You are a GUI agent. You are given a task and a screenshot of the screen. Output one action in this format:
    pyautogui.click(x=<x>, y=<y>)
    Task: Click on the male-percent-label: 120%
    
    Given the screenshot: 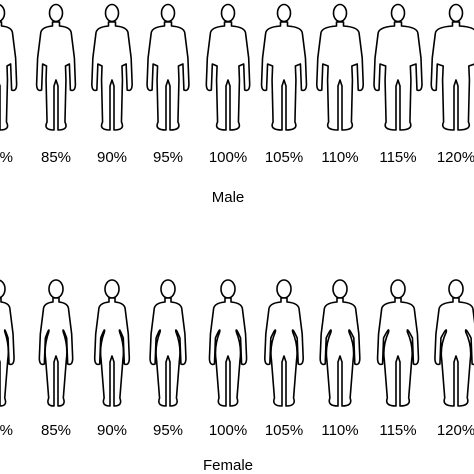 What is the action you would take?
    pyautogui.click(x=455, y=157)
    